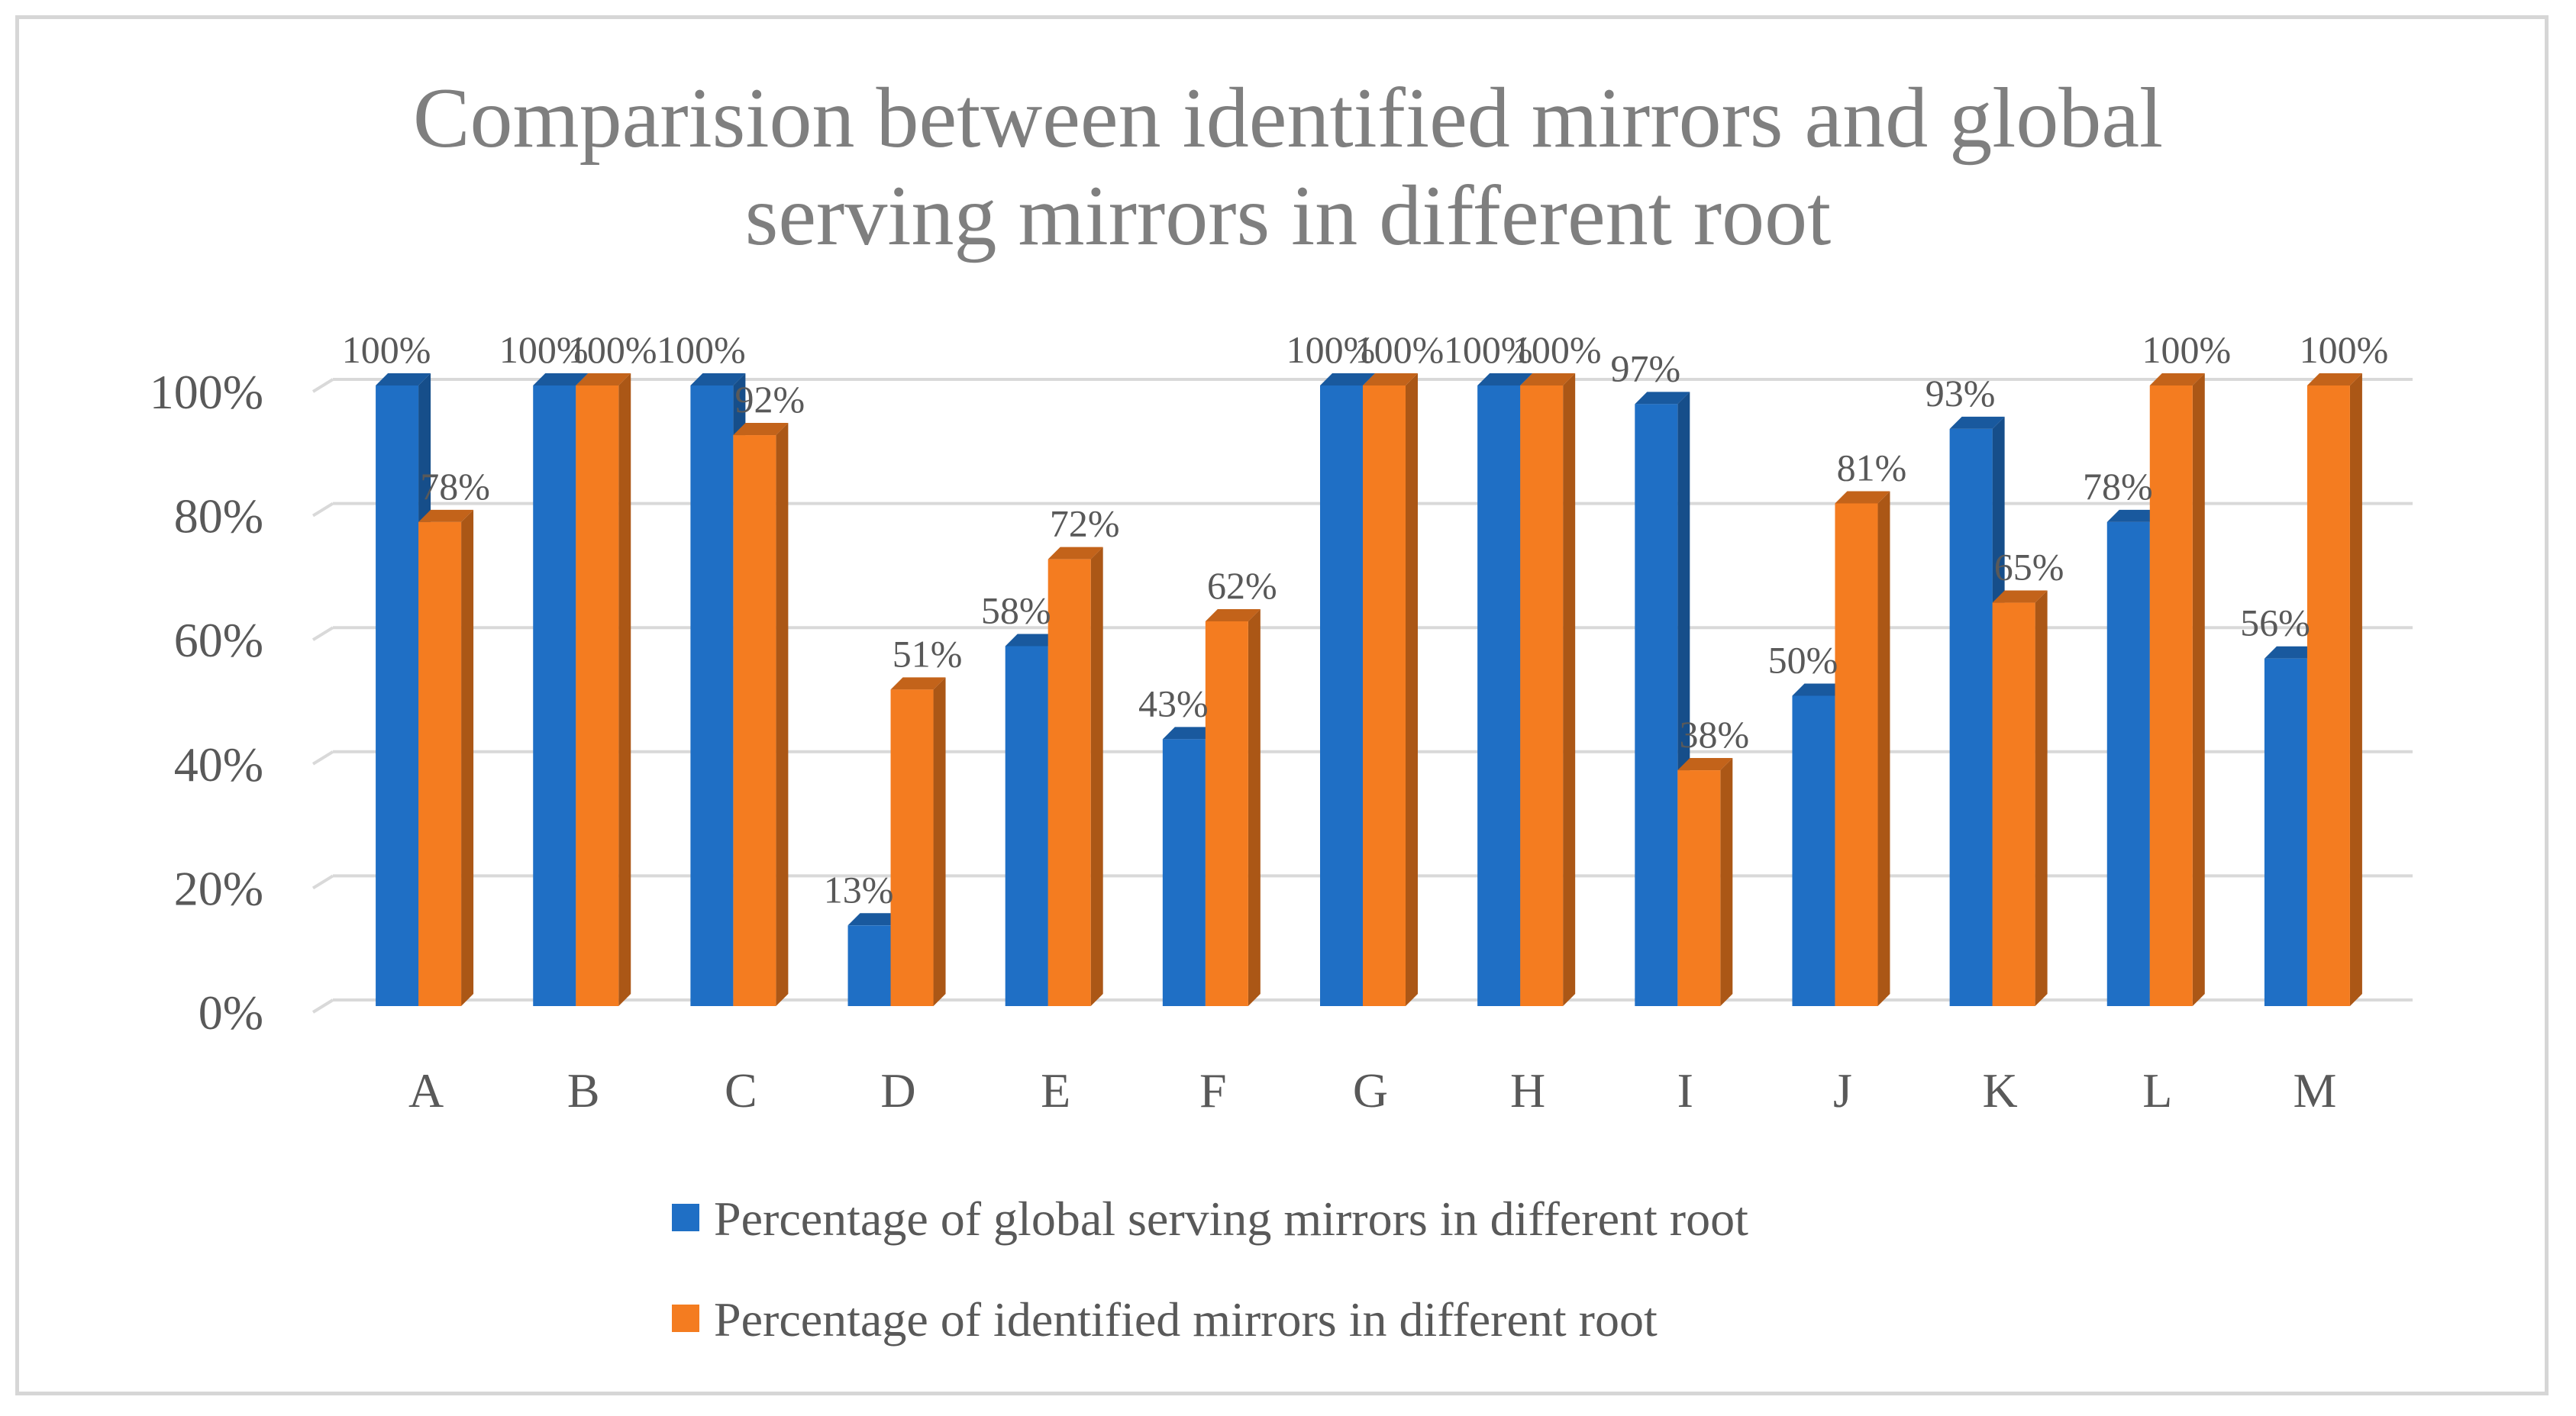  What do you see at coordinates (1233, 614) in the screenshot?
I see `bar-top-F-s1` at bounding box center [1233, 614].